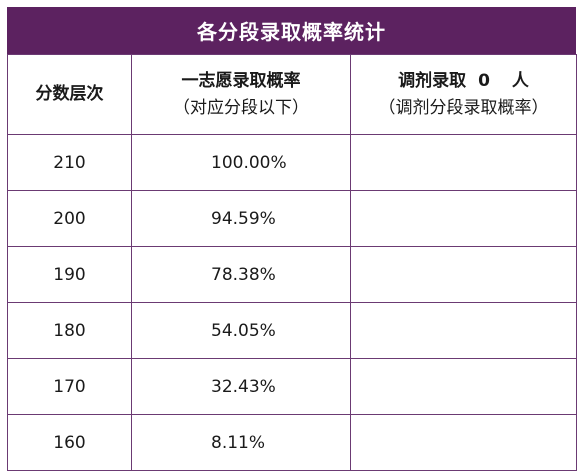  I want to click on header-adjustment-line1: 调剂录取 0 人, so click(463, 81).